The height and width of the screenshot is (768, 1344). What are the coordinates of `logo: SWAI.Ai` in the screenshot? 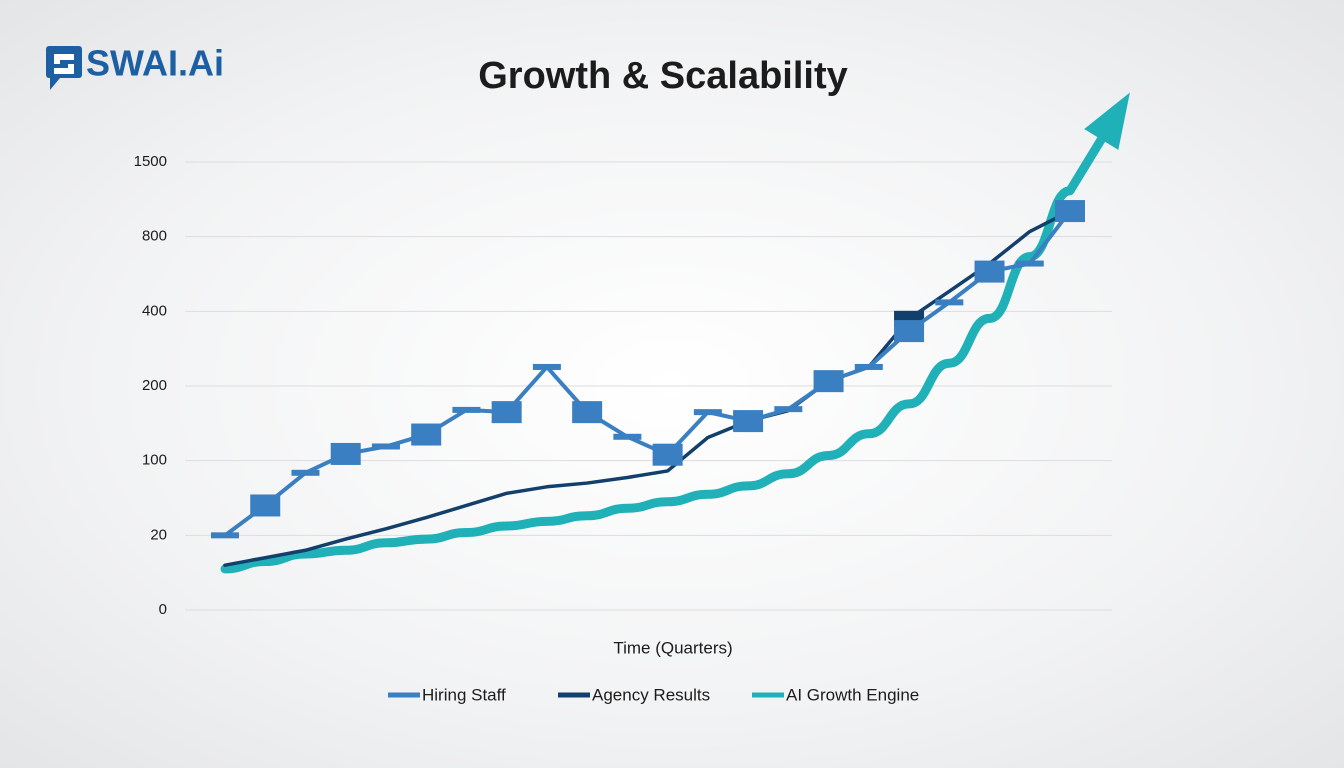 It's located at (135, 66).